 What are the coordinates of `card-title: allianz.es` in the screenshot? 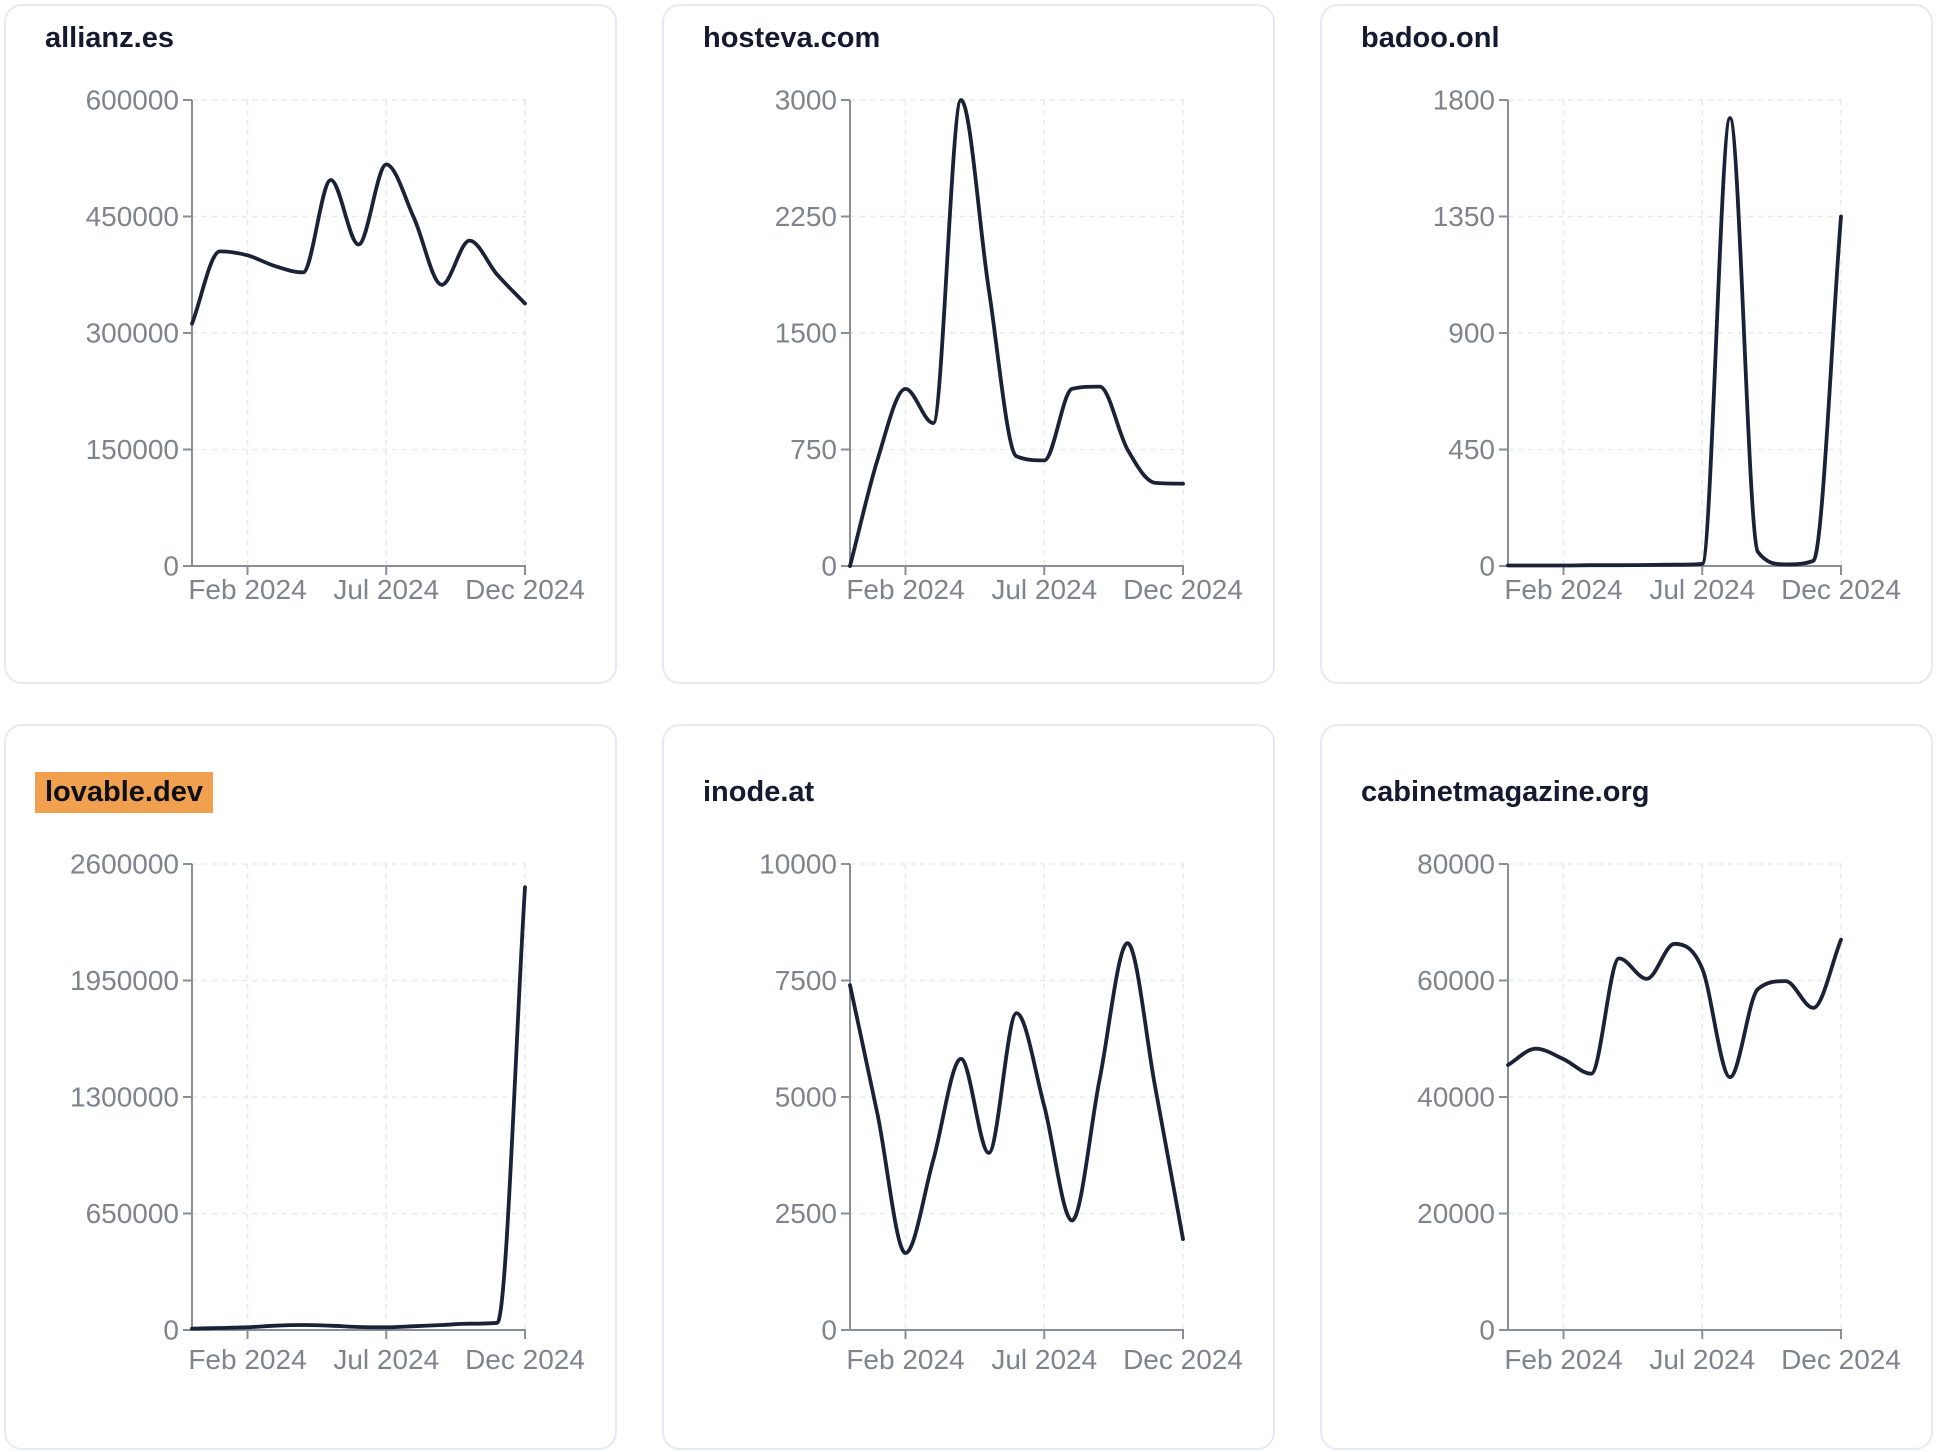 It's located at (330, 38).